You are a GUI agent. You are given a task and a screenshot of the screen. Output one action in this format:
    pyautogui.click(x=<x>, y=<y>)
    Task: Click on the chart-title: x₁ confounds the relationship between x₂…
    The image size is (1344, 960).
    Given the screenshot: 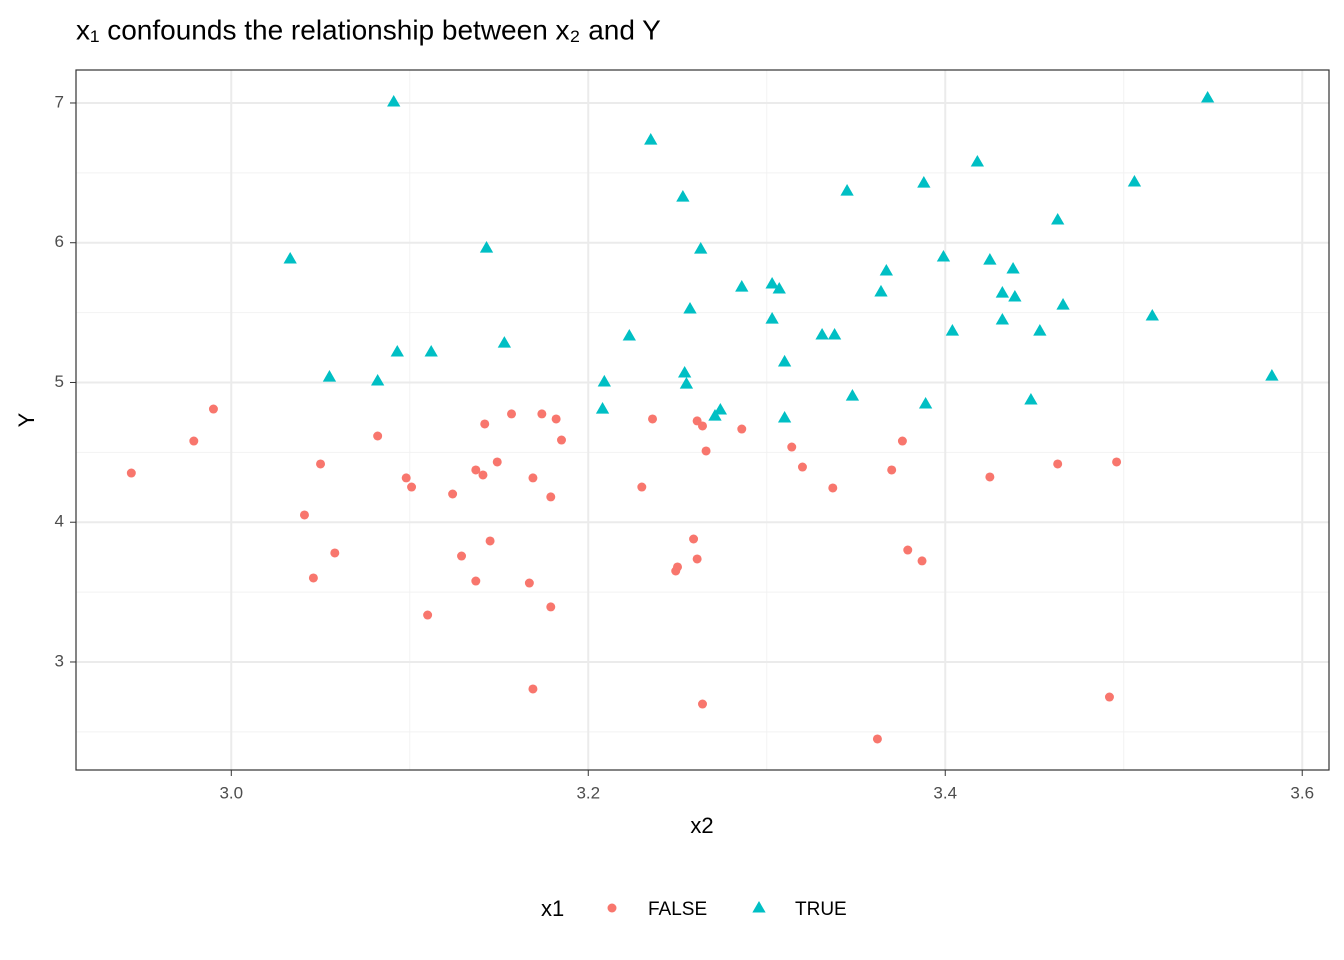 What is the action you would take?
    pyautogui.click(x=368, y=29)
    